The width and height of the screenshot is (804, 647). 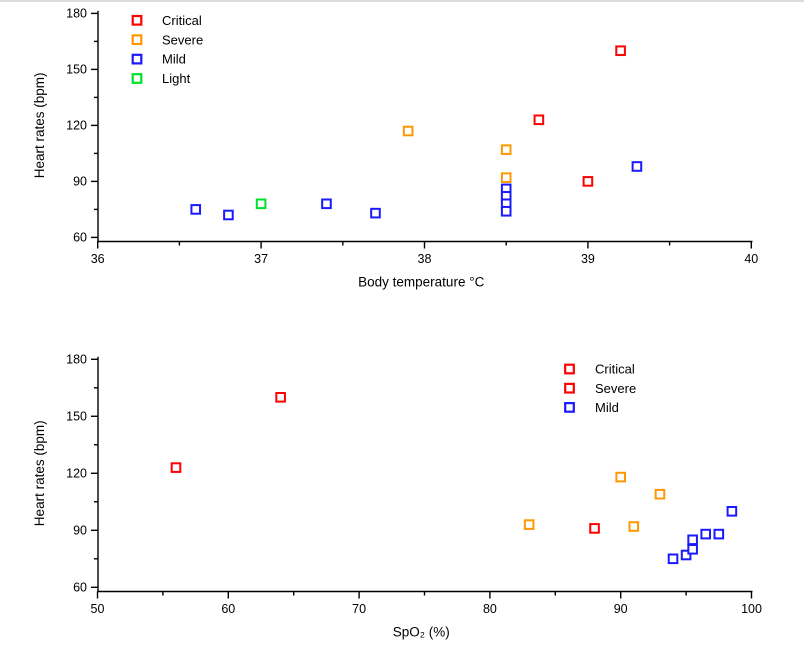 What do you see at coordinates (588, 259) in the screenshot?
I see `x-tick-label: 39` at bounding box center [588, 259].